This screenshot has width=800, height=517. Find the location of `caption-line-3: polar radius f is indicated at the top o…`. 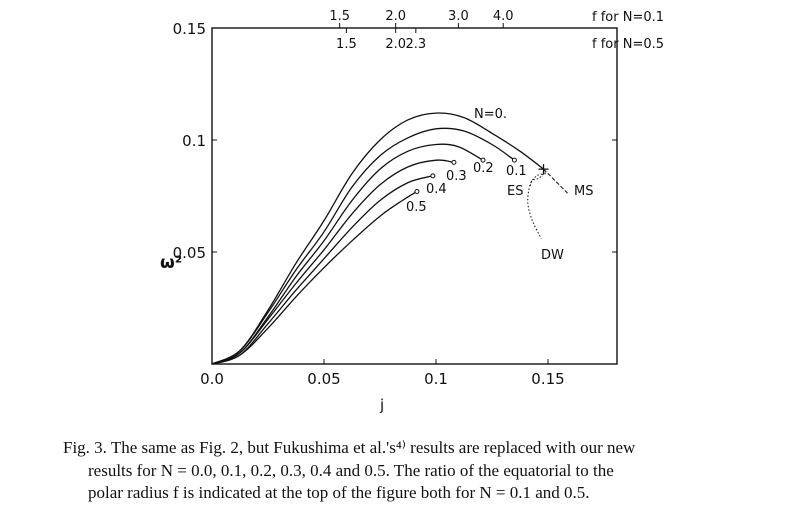

caption-line-3: polar radius f is indicated at the top o… is located at coordinates (339, 492).